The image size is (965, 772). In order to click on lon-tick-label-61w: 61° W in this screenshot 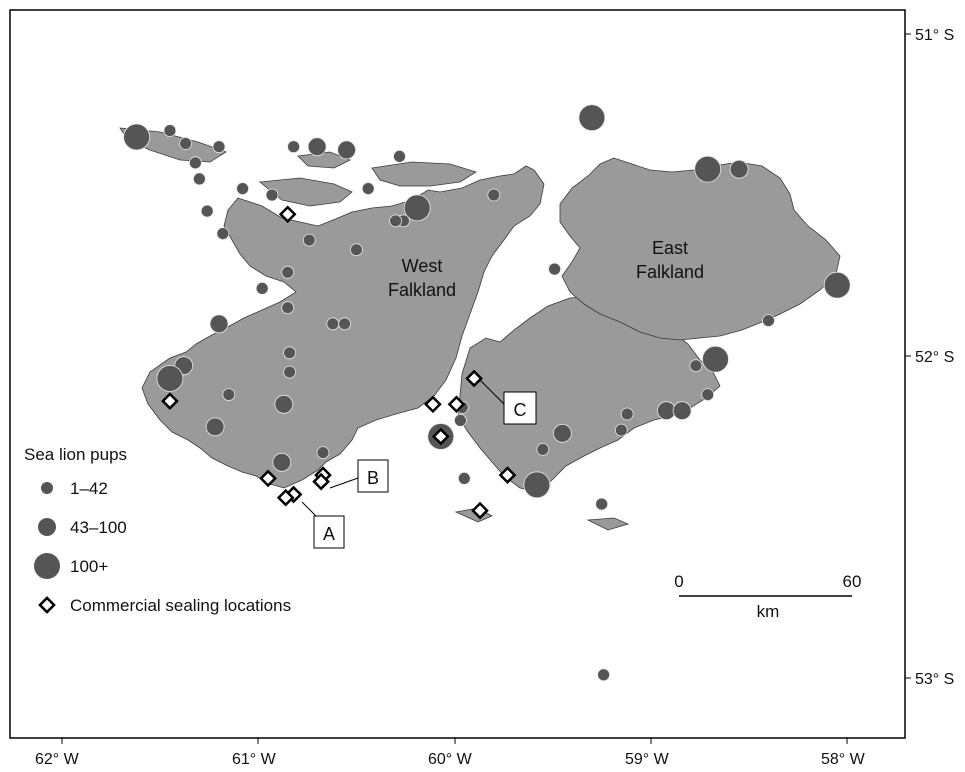, I will do `click(254, 759)`.